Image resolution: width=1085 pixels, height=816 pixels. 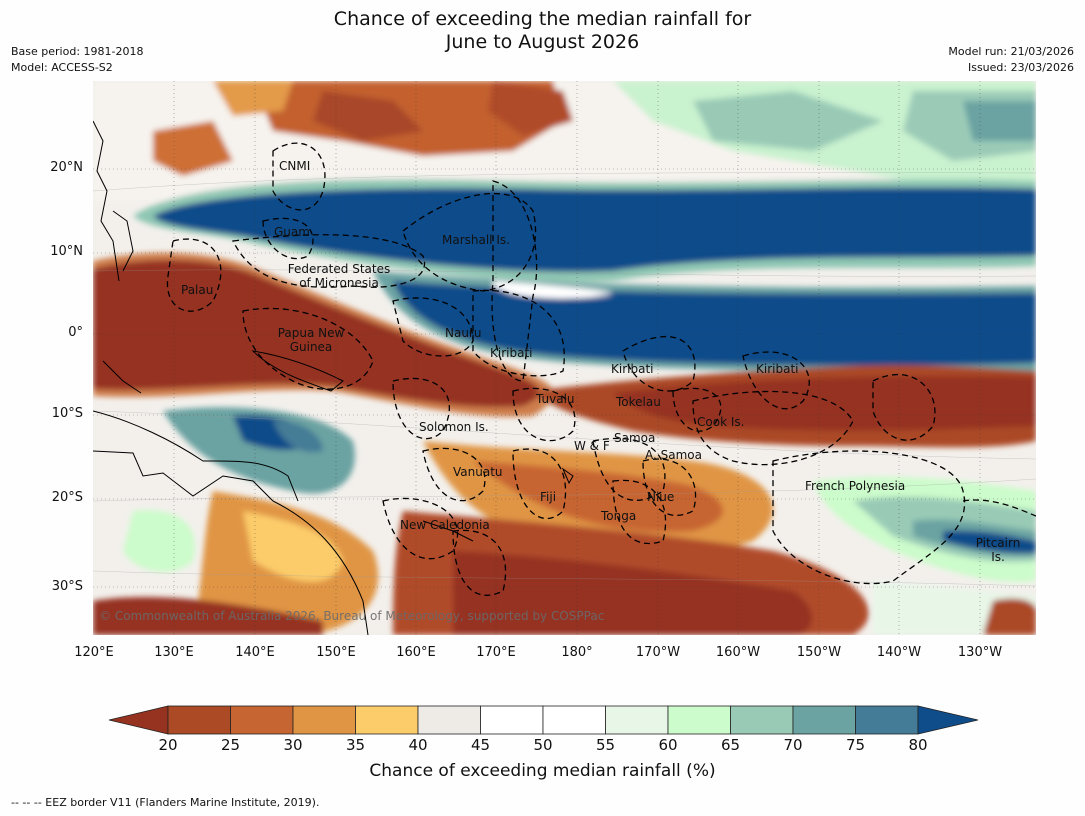 What do you see at coordinates (721, 422) in the screenshot?
I see `label-cook-islands: Cook Is.` at bounding box center [721, 422].